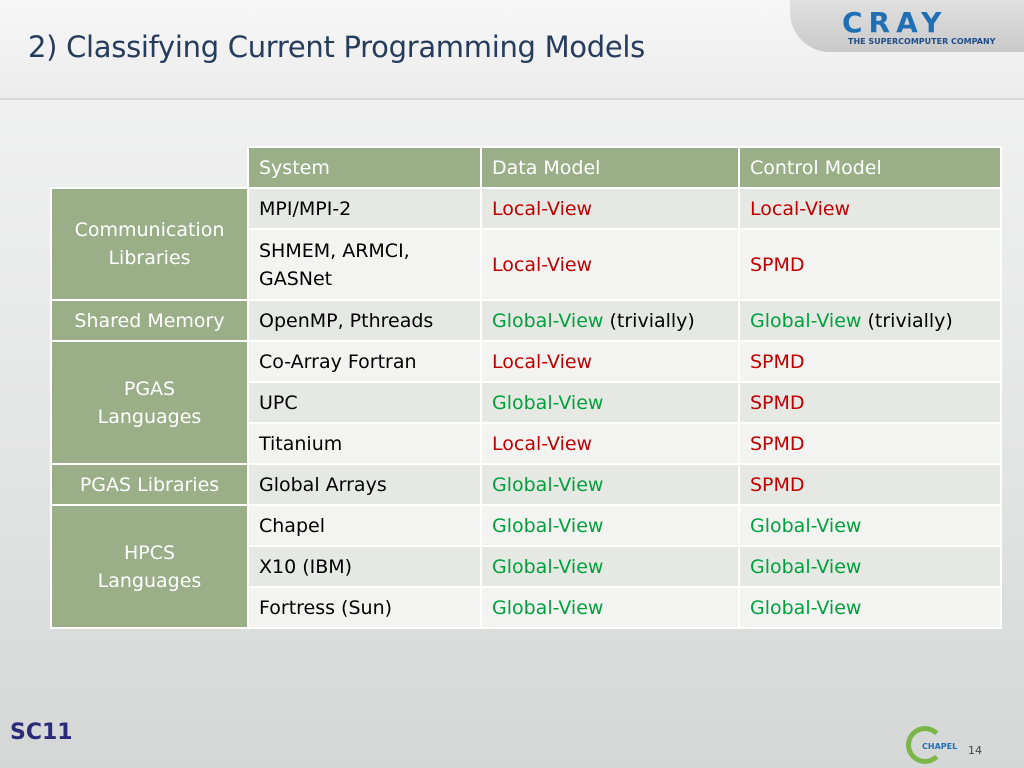 The image size is (1024, 768). I want to click on system-cell: SHMEM, ARMCI, GASNet, so click(364, 264).